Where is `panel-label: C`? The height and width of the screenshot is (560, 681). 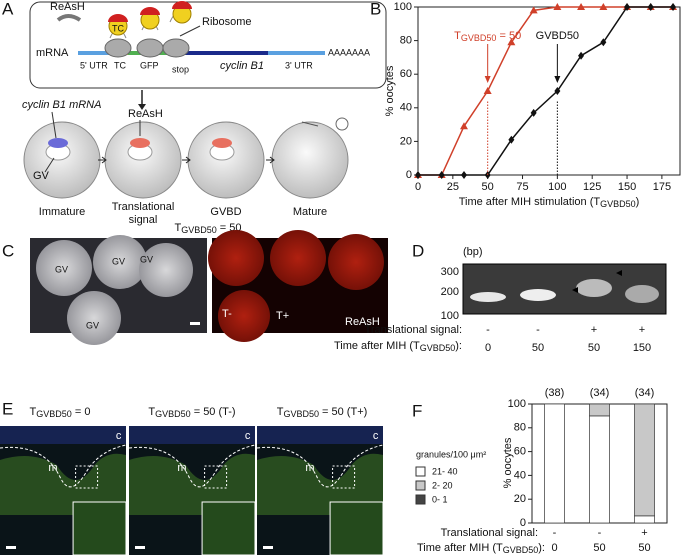
panel-label: C is located at coordinates (8, 250).